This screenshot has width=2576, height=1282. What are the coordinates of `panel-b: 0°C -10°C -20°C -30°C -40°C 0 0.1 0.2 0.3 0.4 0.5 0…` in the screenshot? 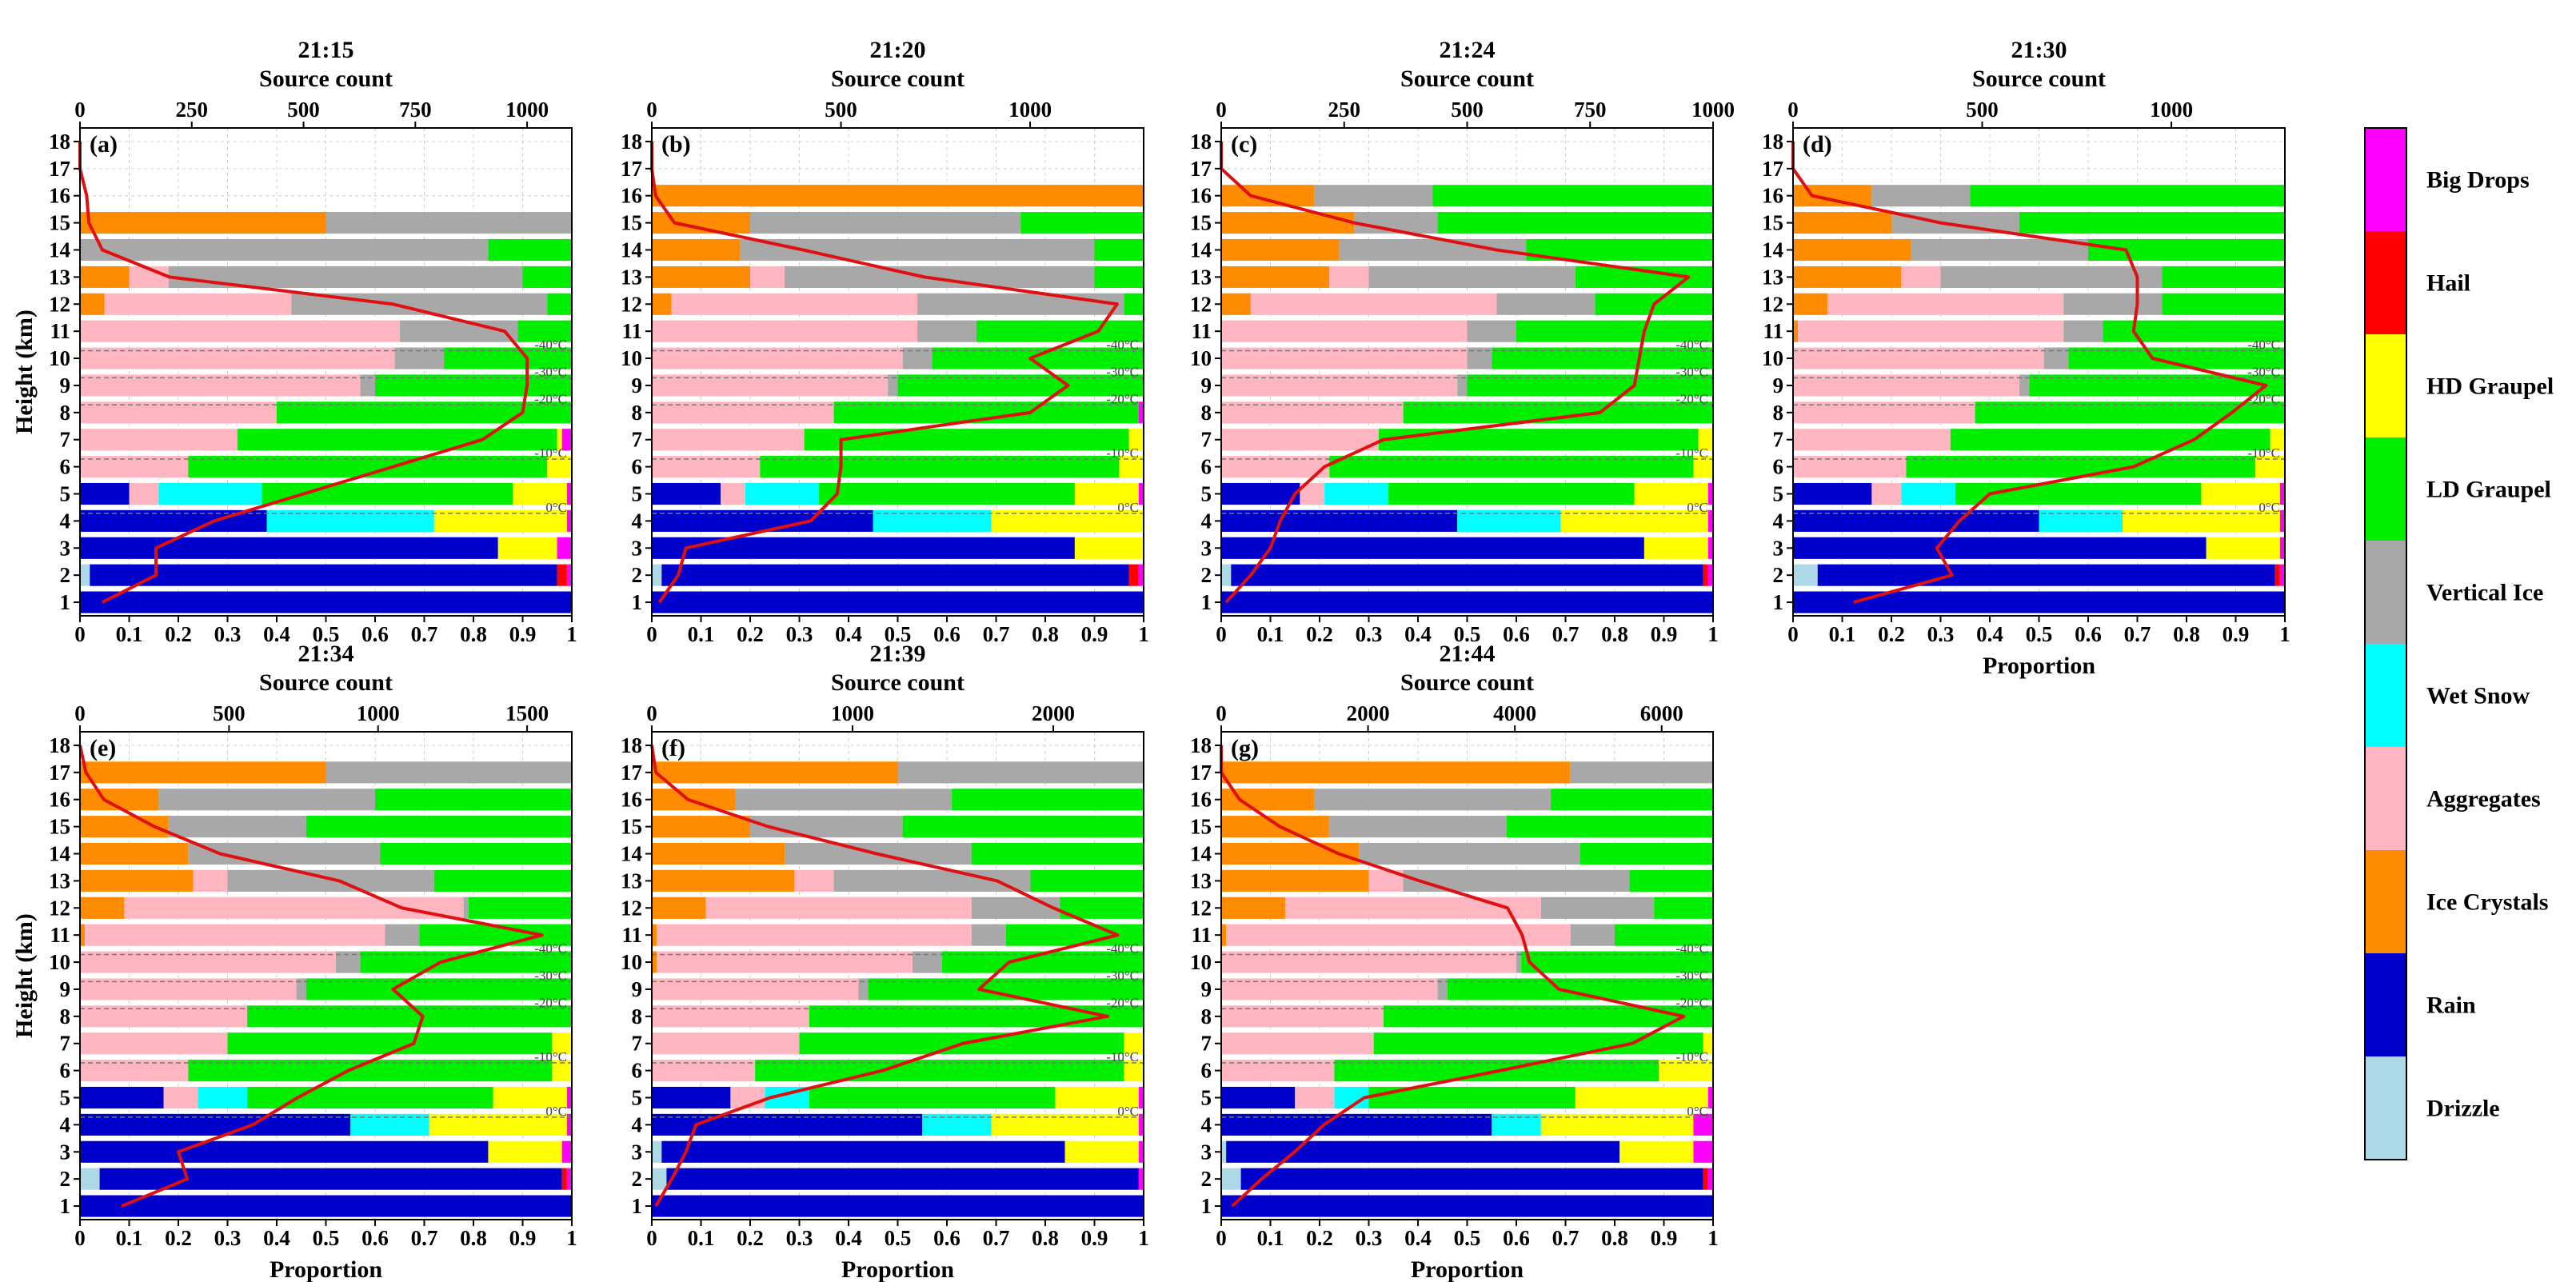 It's located at (885, 341).